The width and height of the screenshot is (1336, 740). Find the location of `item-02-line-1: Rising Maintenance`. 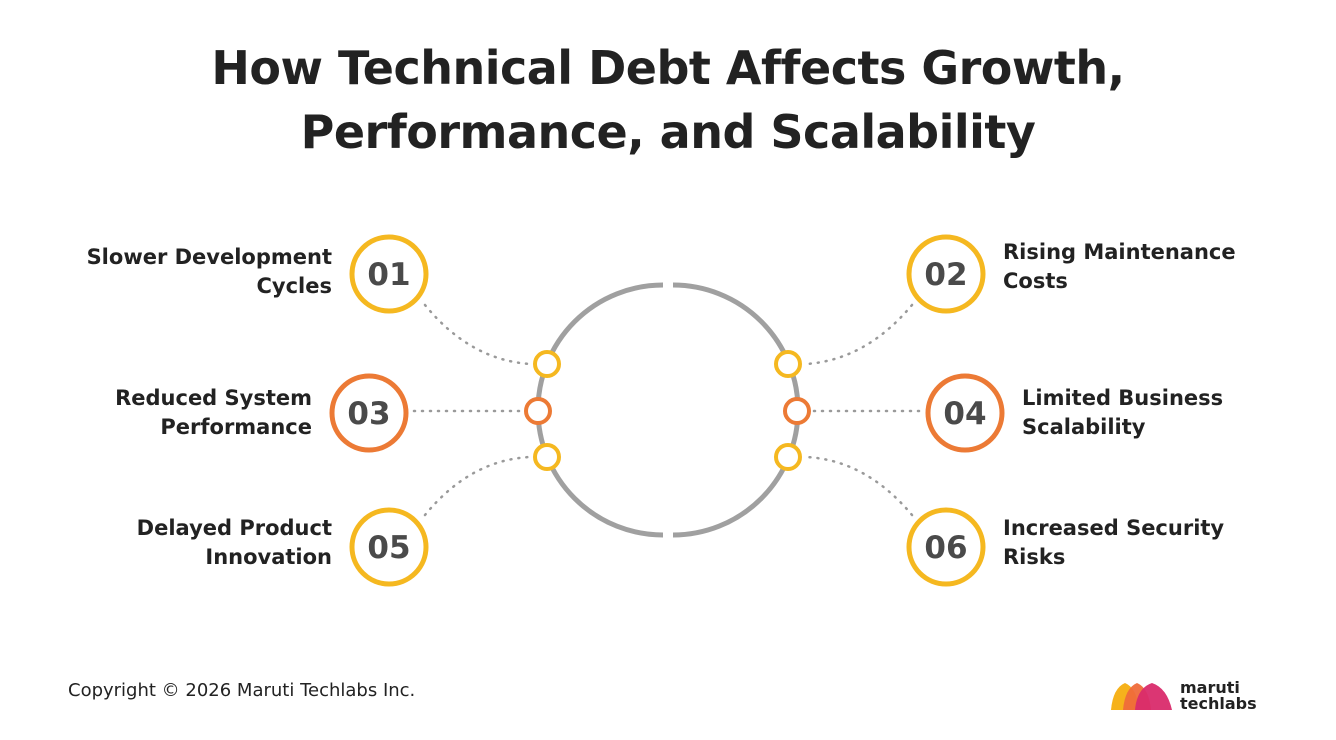

item-02-line-1: Rising Maintenance is located at coordinates (1119, 252).